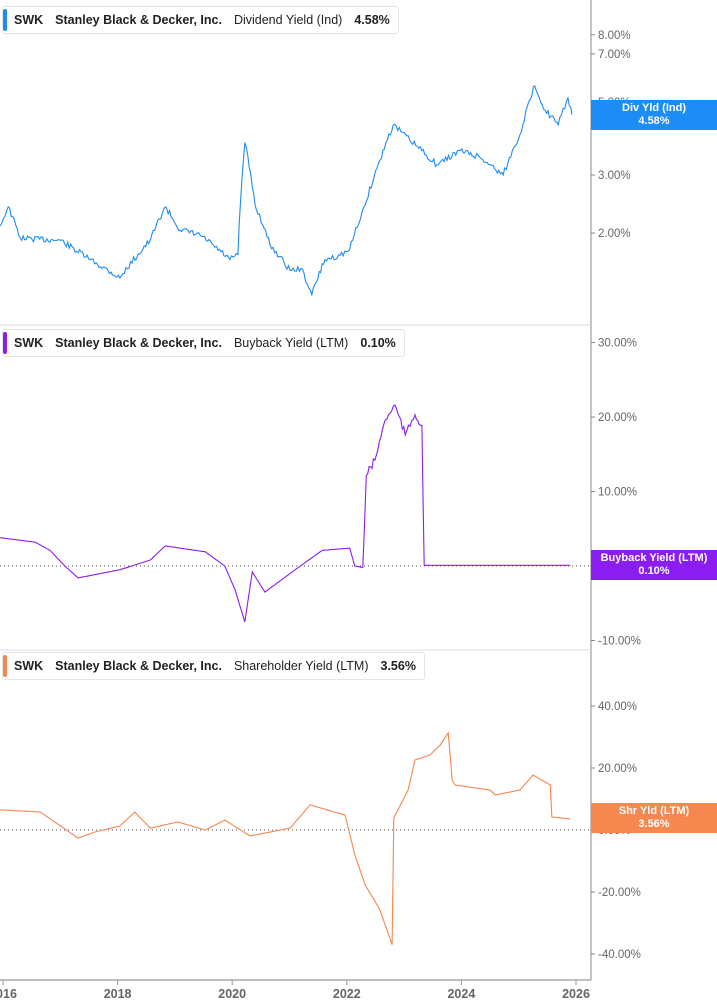  Describe the element at coordinates (617, 707) in the screenshot. I see `y-tick-label: 40.00%` at that location.